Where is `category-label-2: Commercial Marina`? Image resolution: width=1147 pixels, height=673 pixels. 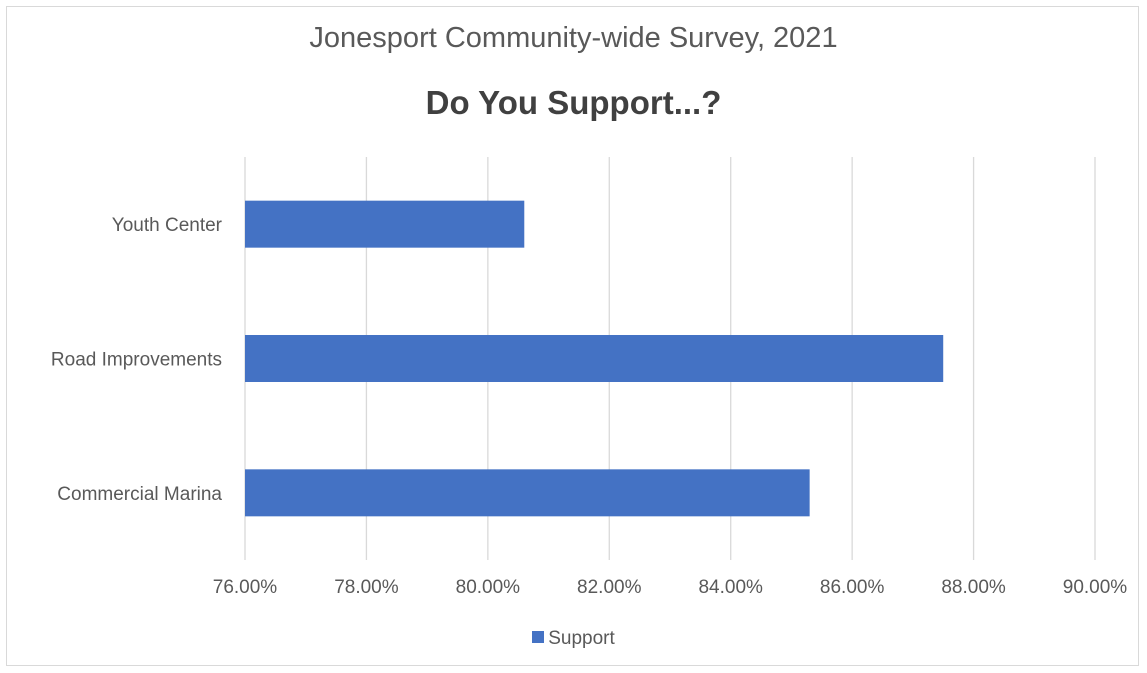
category-label-2: Commercial Marina is located at coordinates (139, 494).